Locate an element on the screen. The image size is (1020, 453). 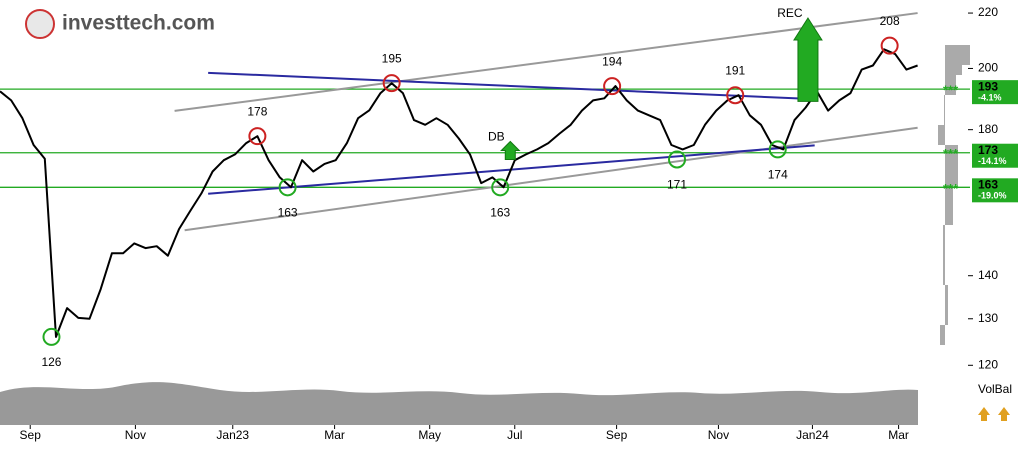
x-tick-label: Jul is located at coordinates (514, 435).